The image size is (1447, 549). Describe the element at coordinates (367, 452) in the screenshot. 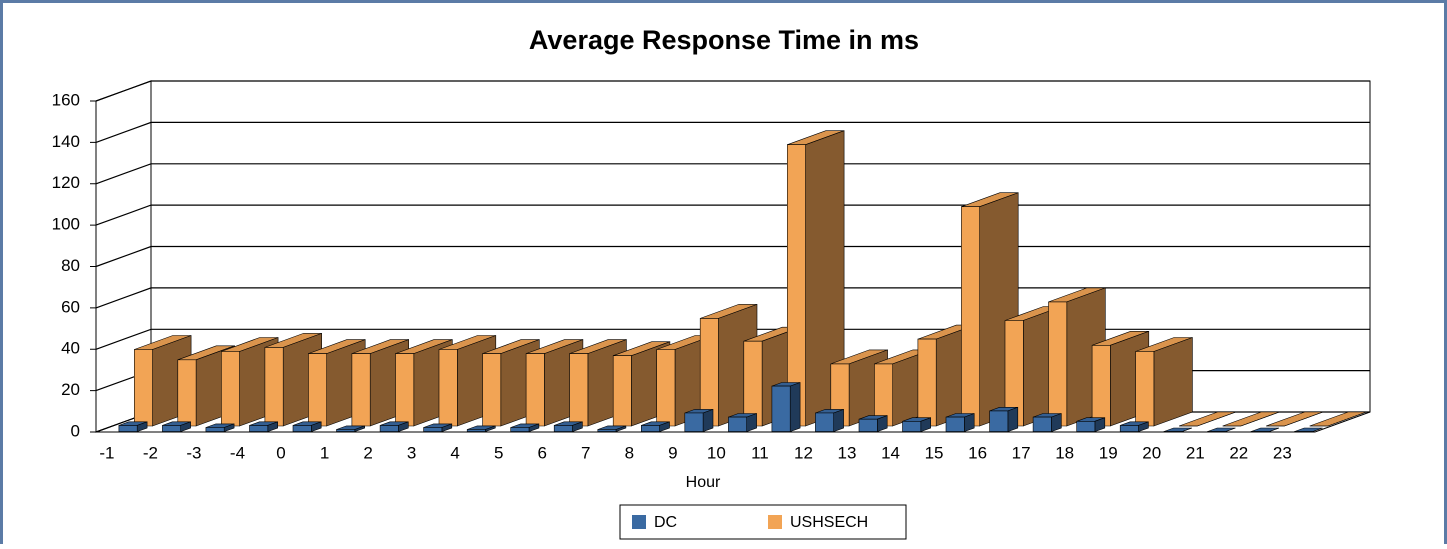

I see `x-tick-label: 2` at that location.